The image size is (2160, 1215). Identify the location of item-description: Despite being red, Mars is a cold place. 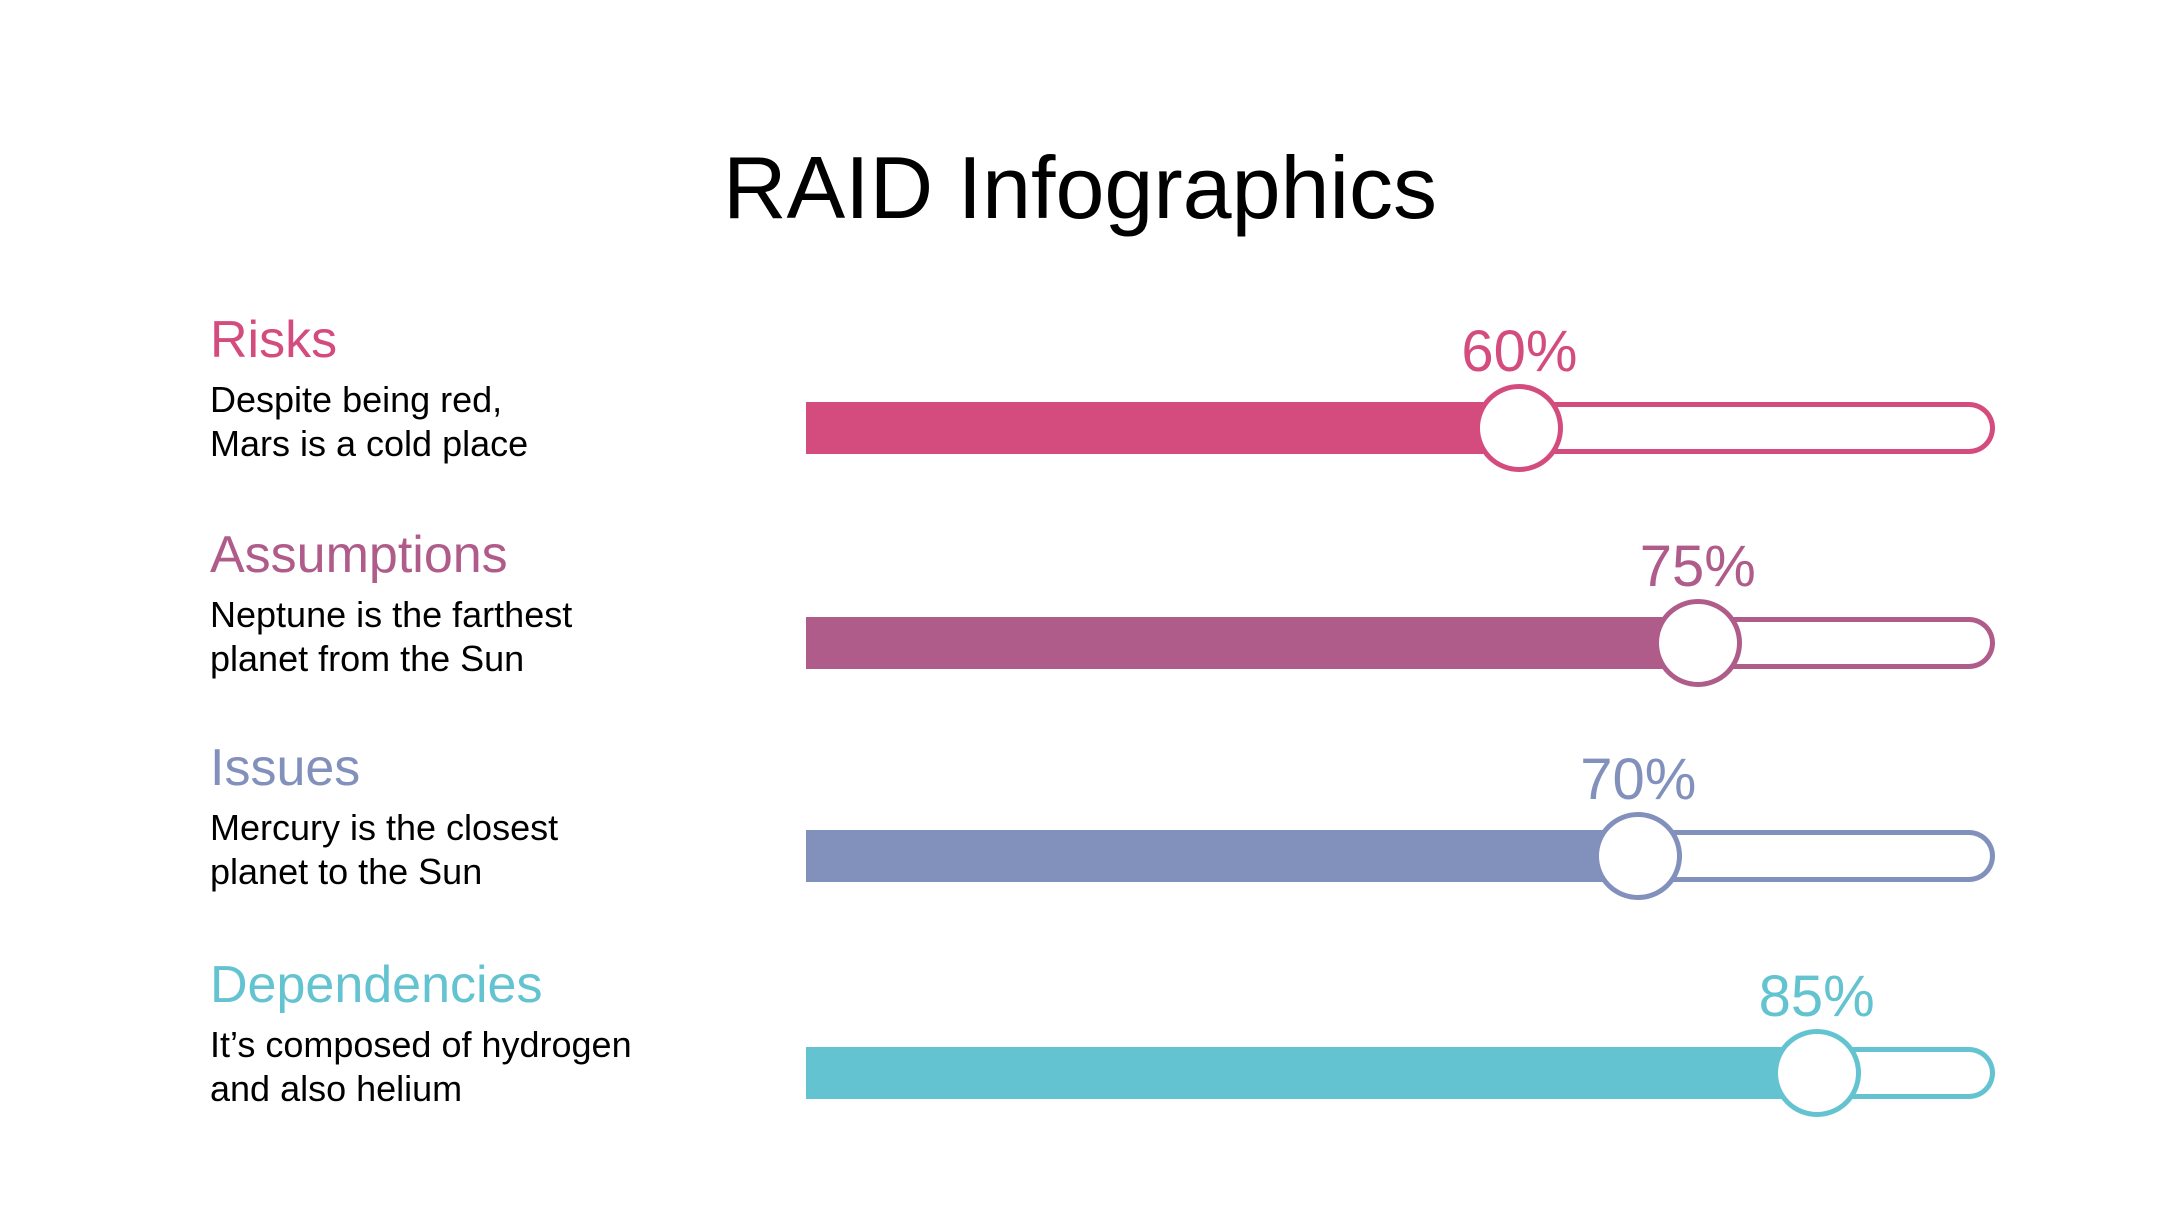
(369, 422).